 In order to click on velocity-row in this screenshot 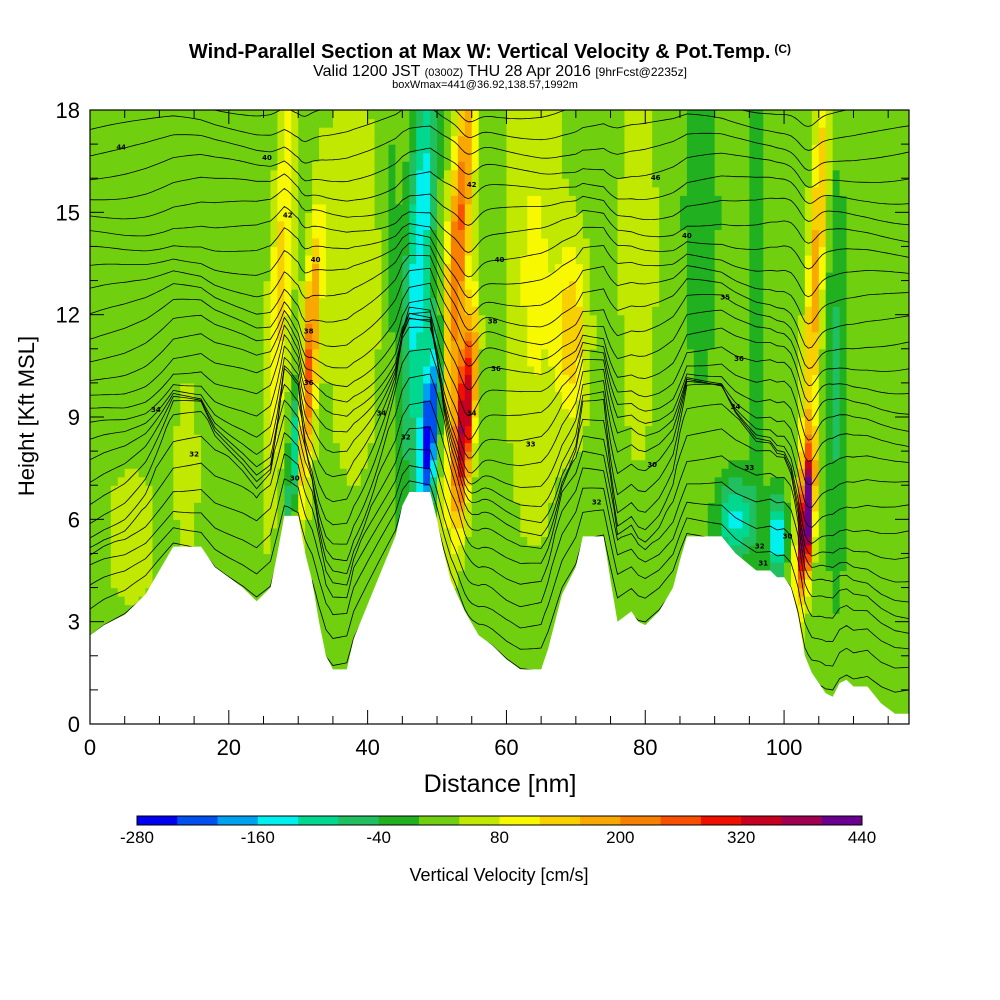, I will do `click(499, 396)`.